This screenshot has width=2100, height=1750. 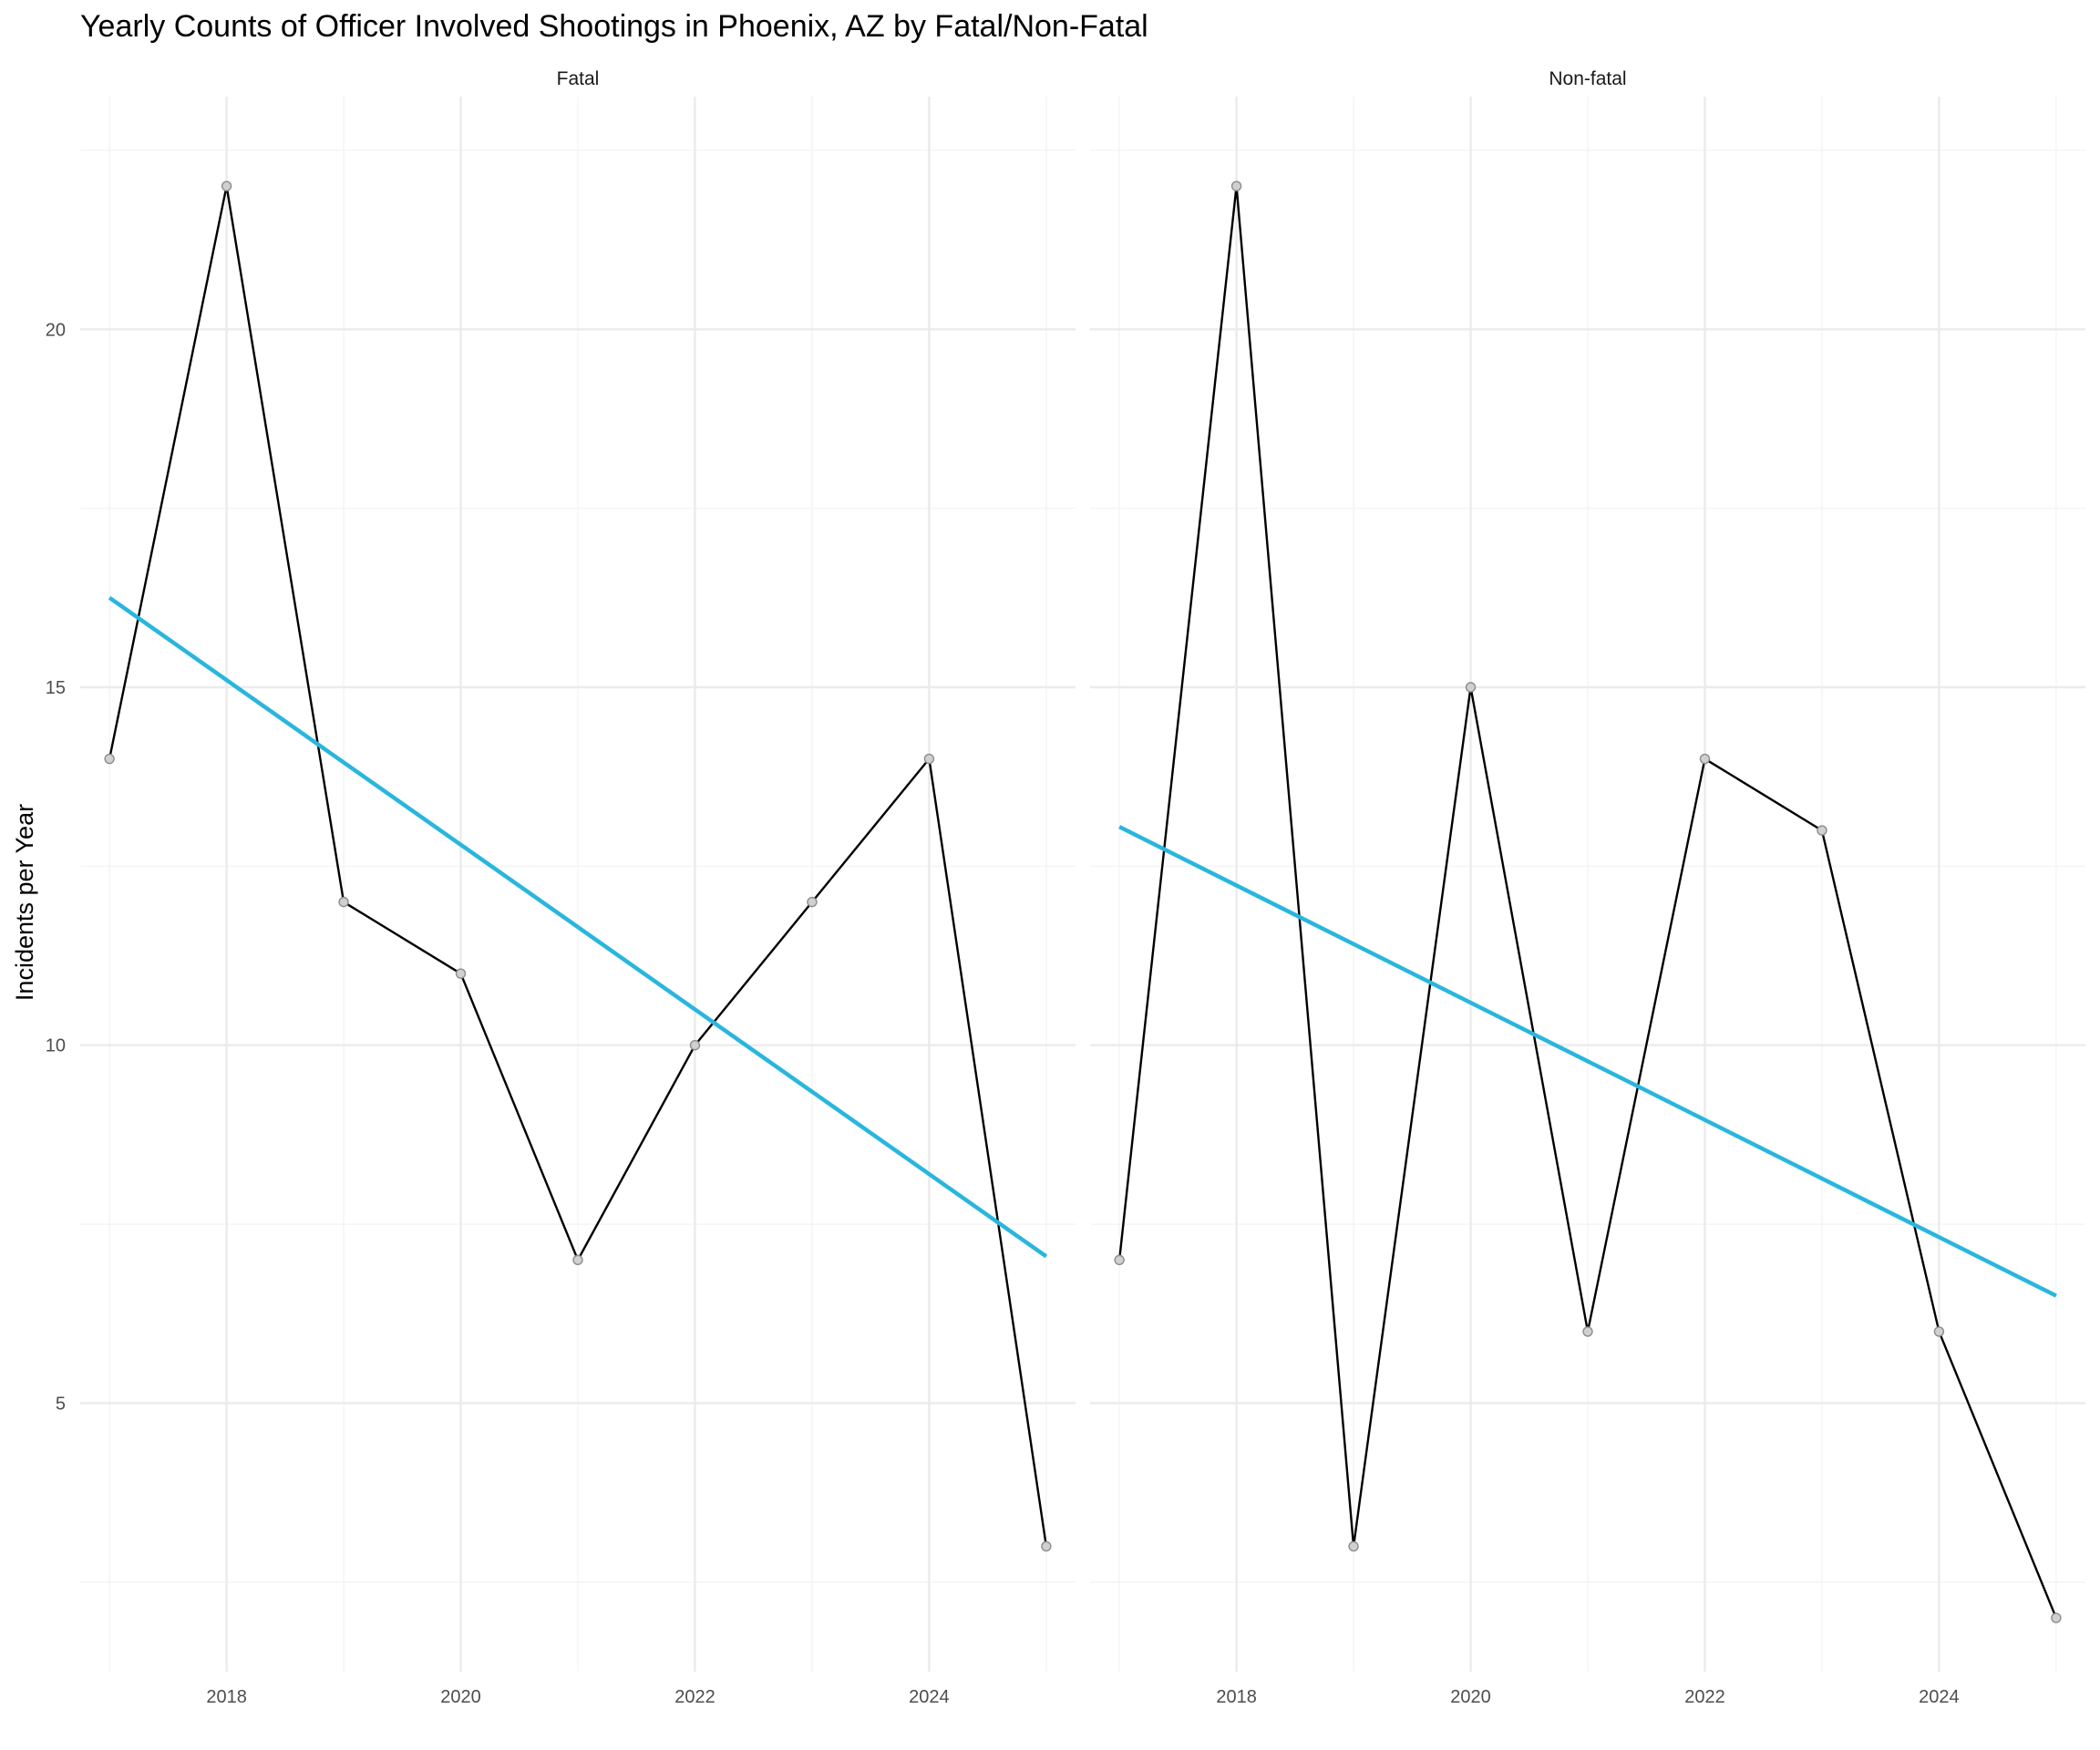 I want to click on y-tick-label: 15, so click(x=56, y=688).